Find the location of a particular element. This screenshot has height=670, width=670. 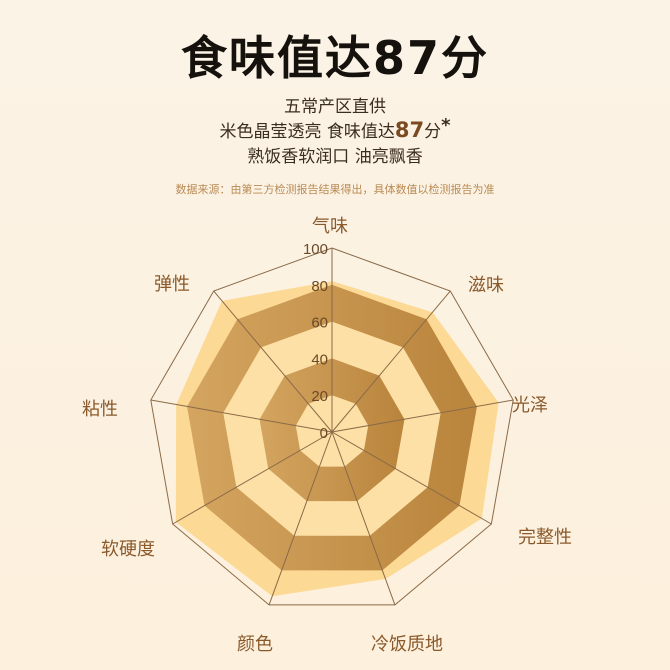

page-title: 食味值达87分 is located at coordinates (334, 58).